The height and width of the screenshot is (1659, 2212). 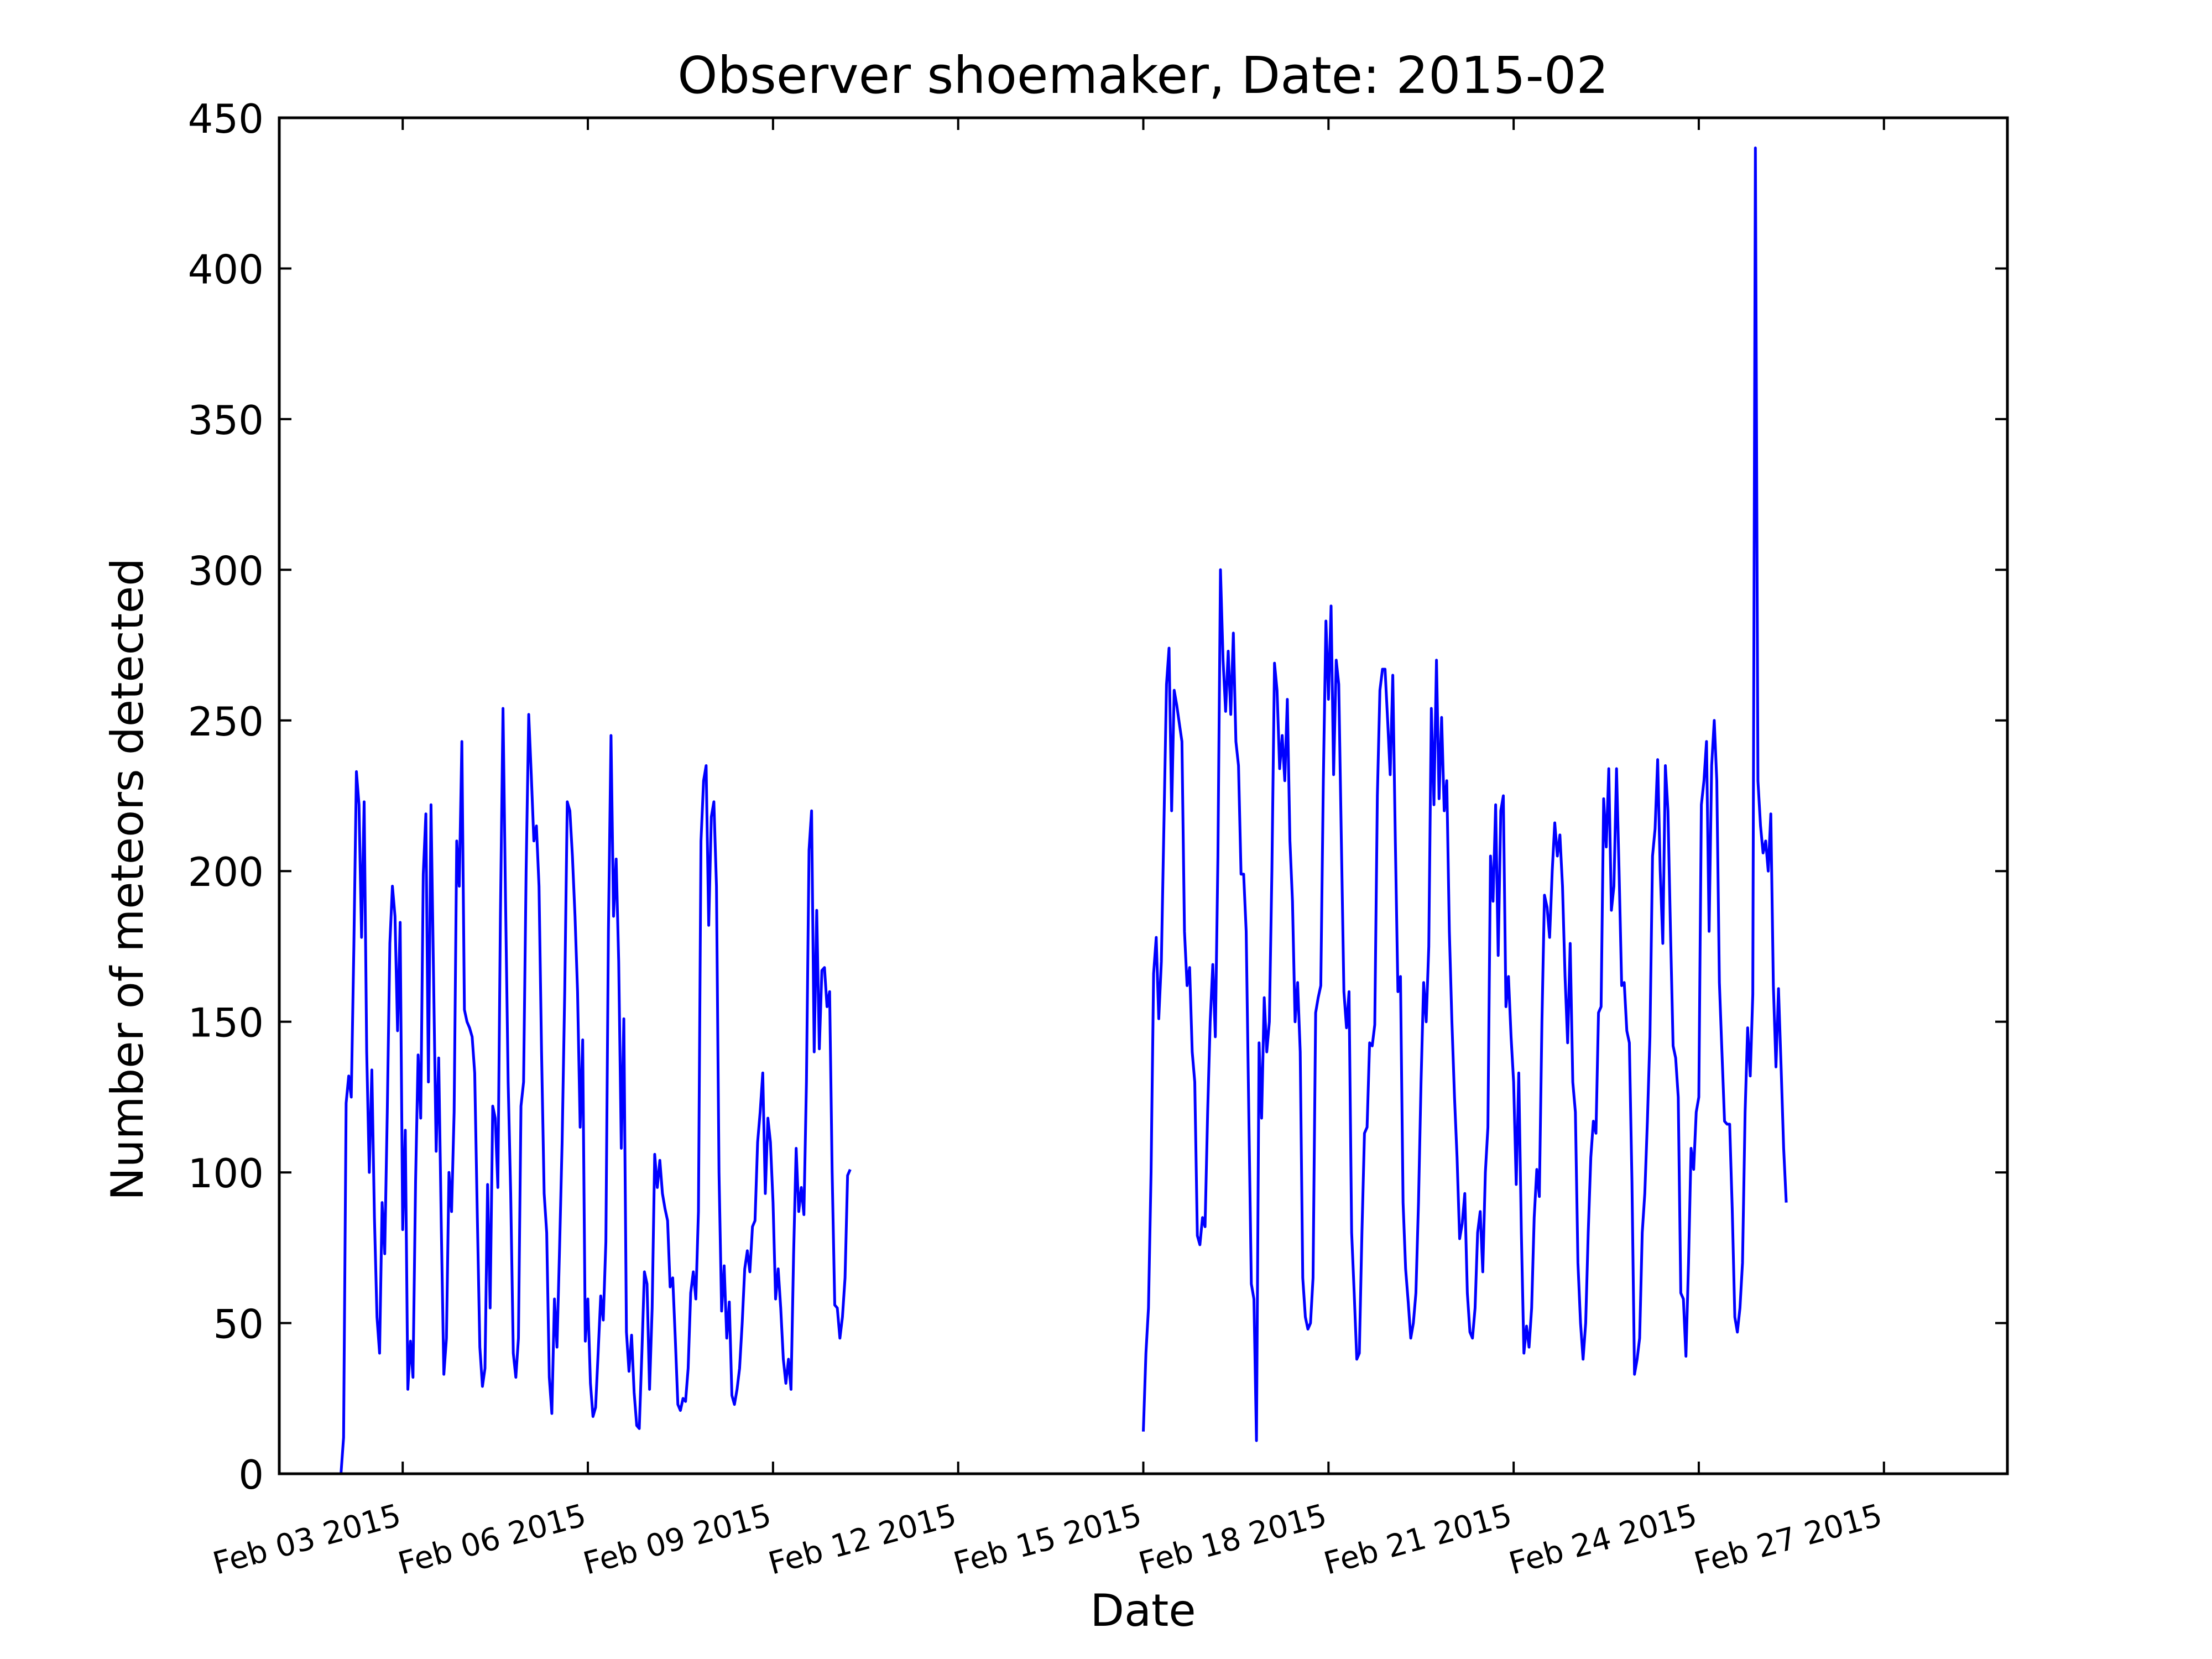 What do you see at coordinates (226, 1173) in the screenshot?
I see `y-tick-label: 100` at bounding box center [226, 1173].